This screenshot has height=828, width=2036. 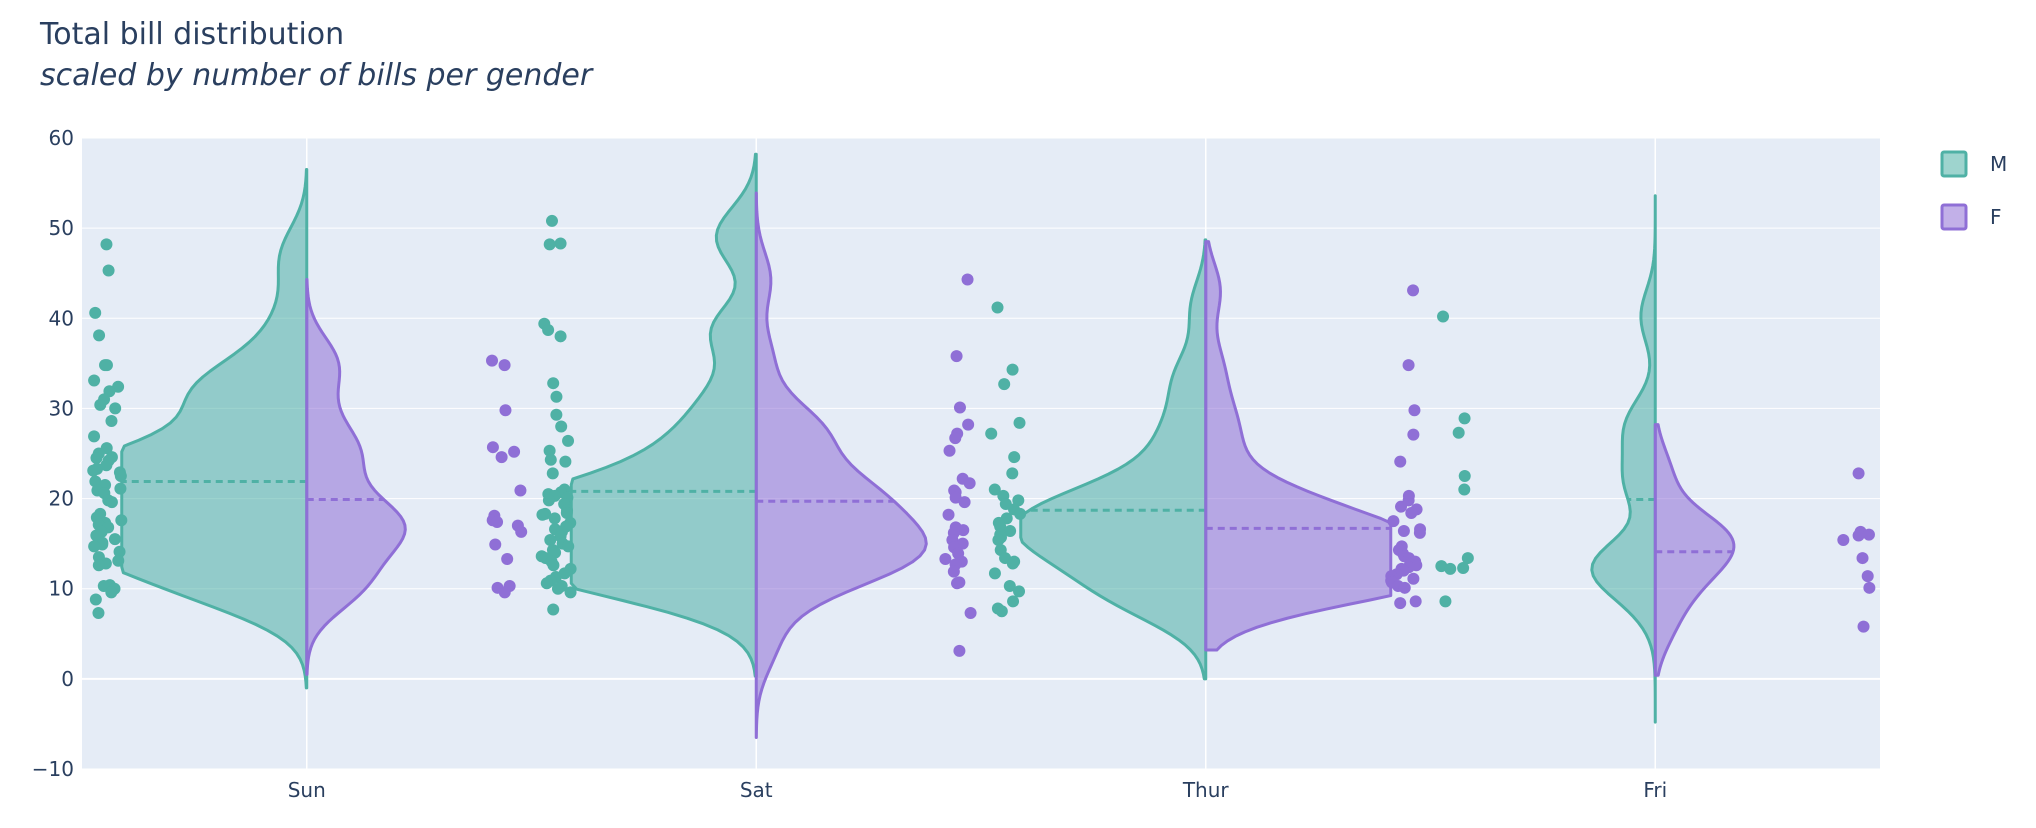 I want to click on y-tick-label: 50, so click(x=61, y=228).